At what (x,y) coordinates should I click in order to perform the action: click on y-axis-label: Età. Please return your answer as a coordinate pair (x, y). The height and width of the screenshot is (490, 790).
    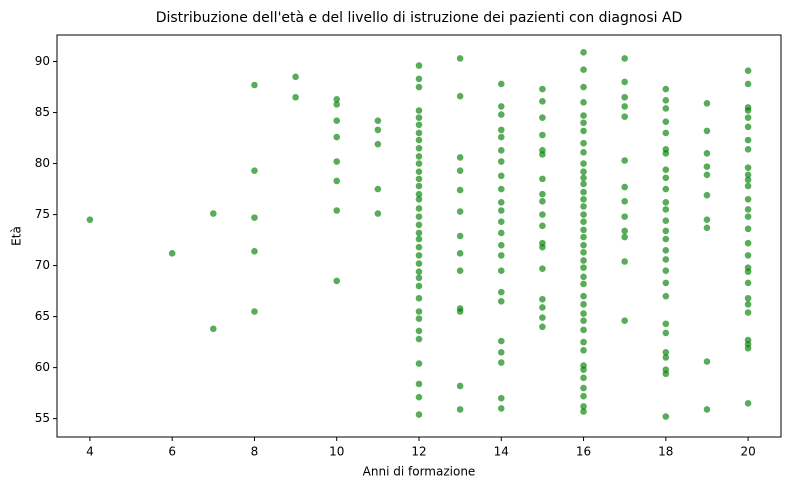
    Looking at the image, I should click on (17, 236).